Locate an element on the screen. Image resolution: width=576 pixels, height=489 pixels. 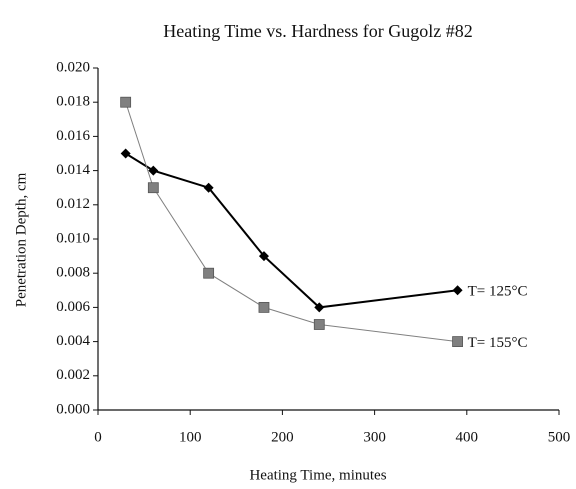
y-tick-label: 0.004 is located at coordinates (73, 341).